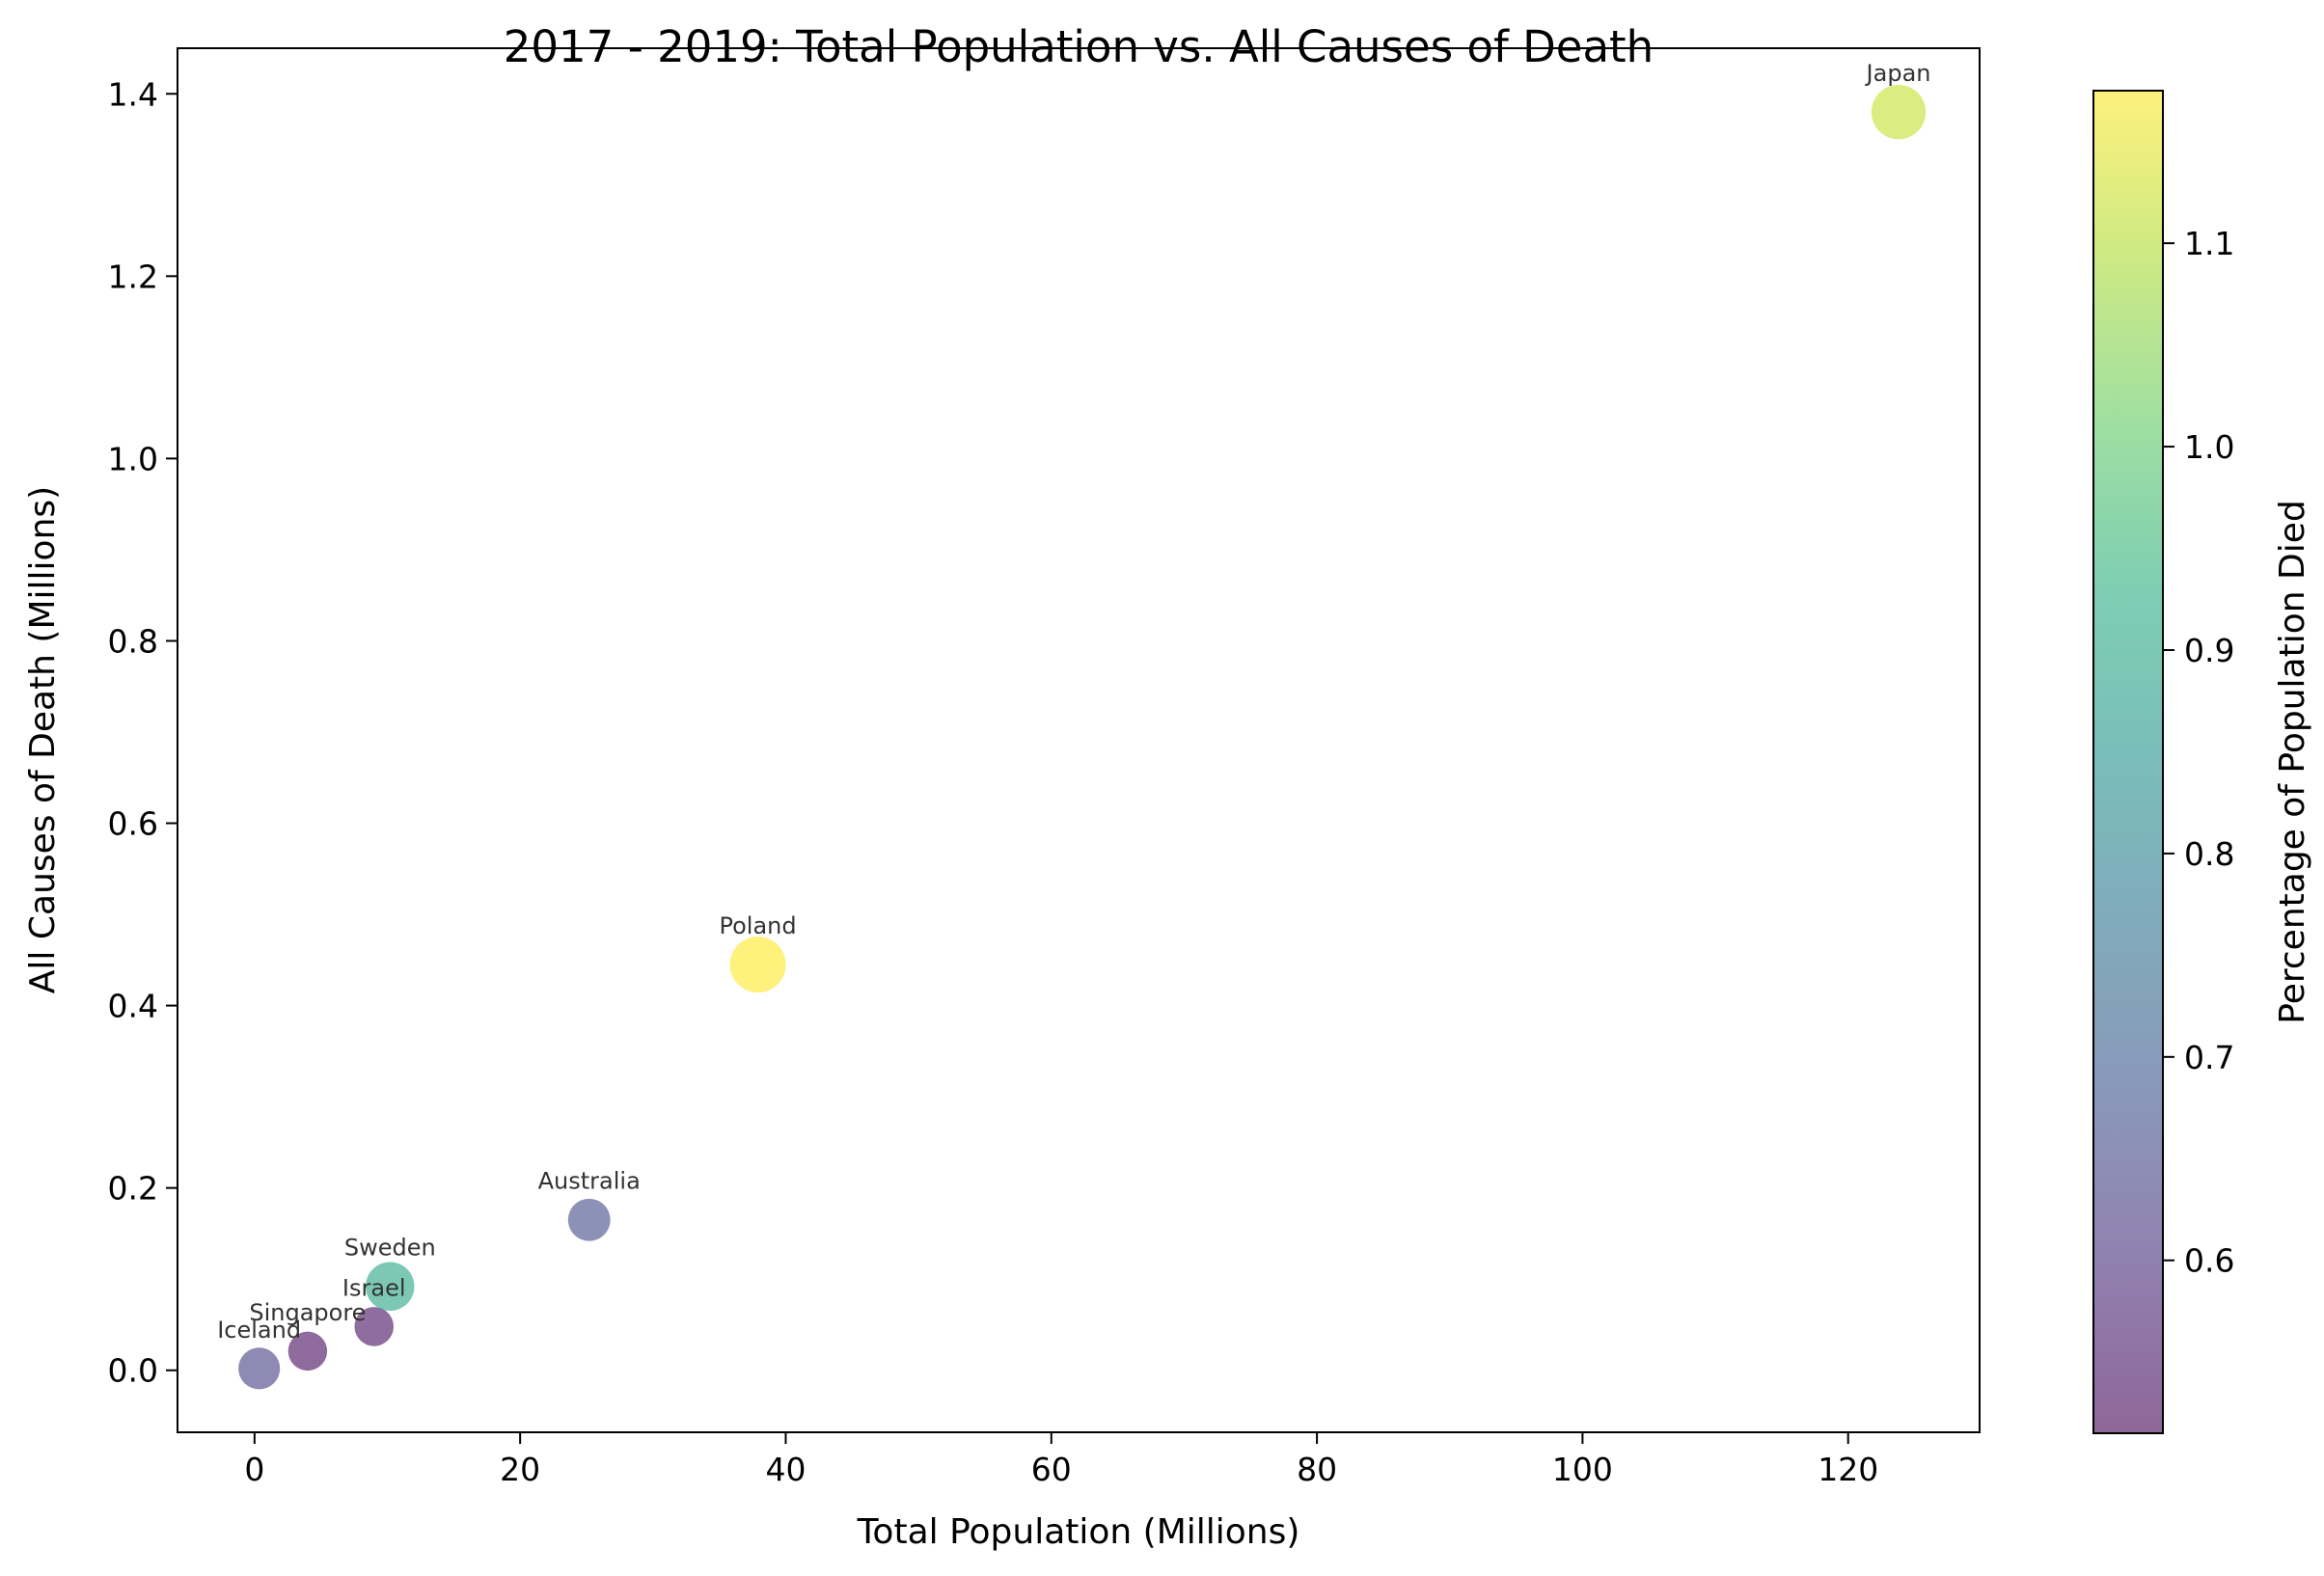 The image size is (2324, 1576). What do you see at coordinates (2209, 650) in the screenshot?
I see `colorbar-tick-label: 0.9` at bounding box center [2209, 650].